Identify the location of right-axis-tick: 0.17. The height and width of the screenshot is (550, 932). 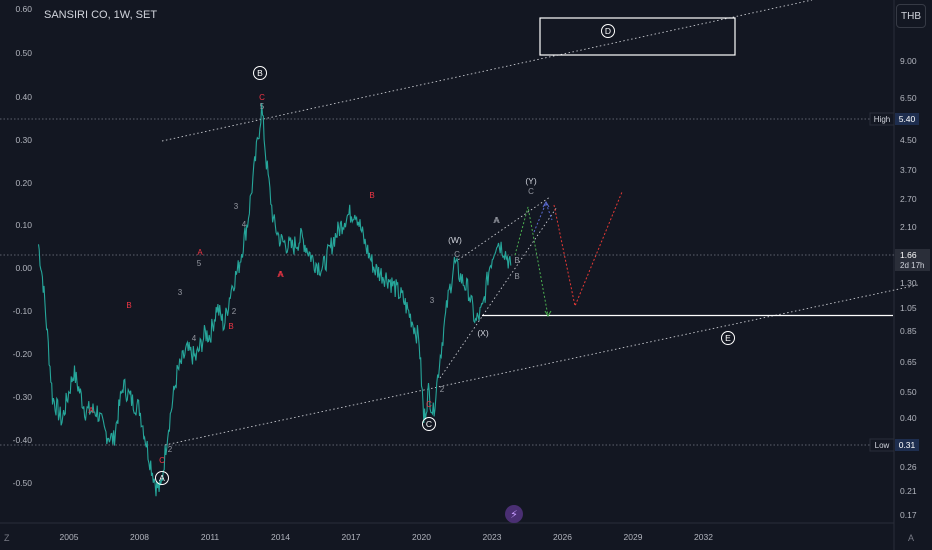
(908, 515).